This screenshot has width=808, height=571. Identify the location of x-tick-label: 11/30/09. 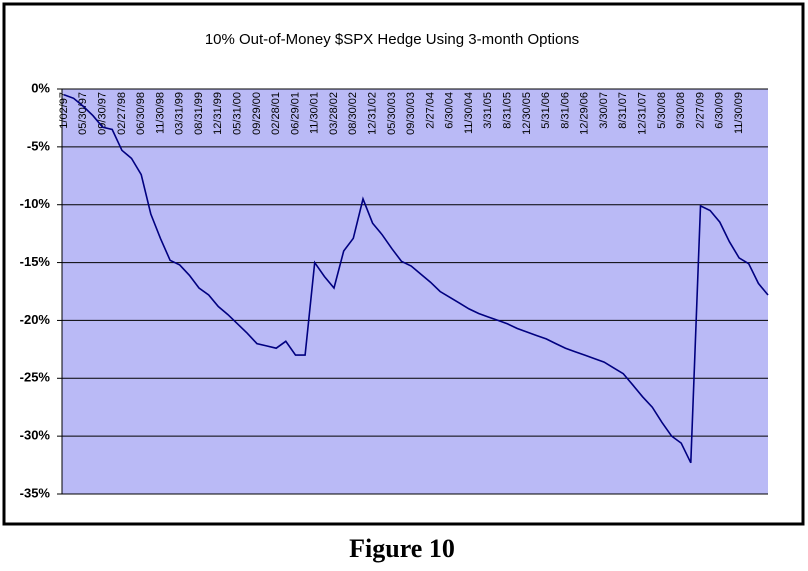
(739, 113).